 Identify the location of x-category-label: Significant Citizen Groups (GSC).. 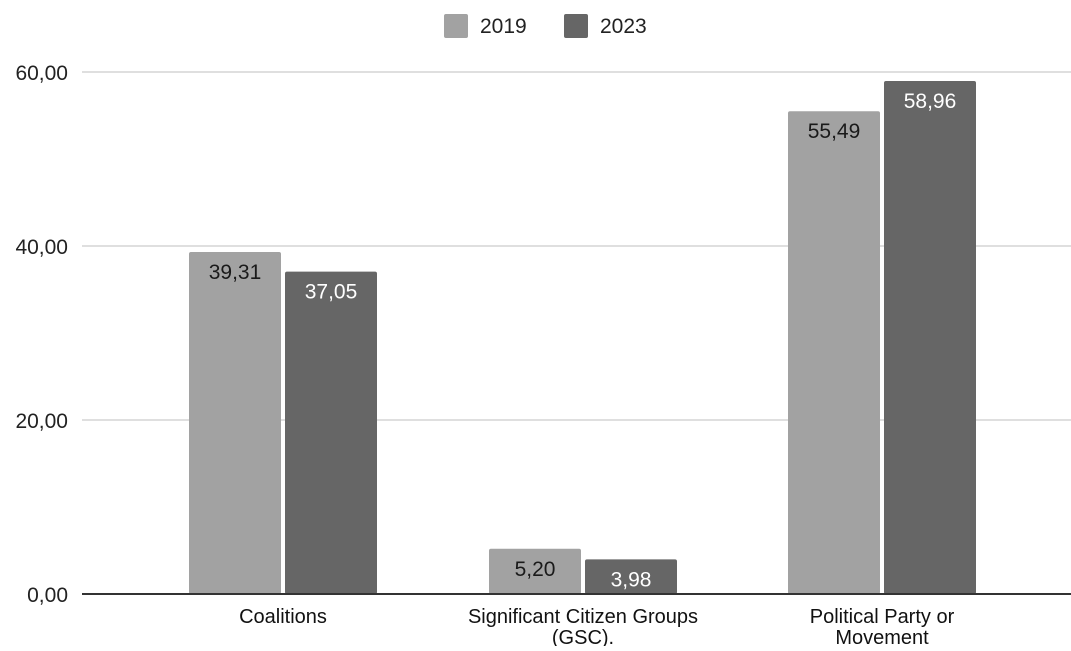
(583, 626).